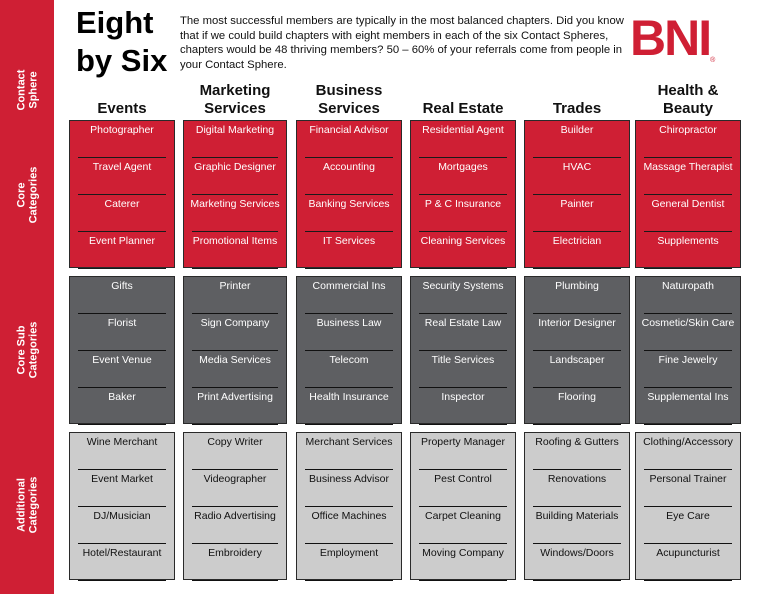  Describe the element at coordinates (577, 250) in the screenshot. I see `category-item: Electrician` at that location.